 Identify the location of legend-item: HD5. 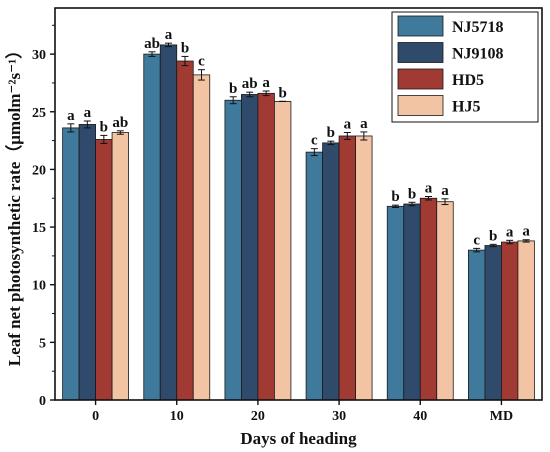
(440, 79).